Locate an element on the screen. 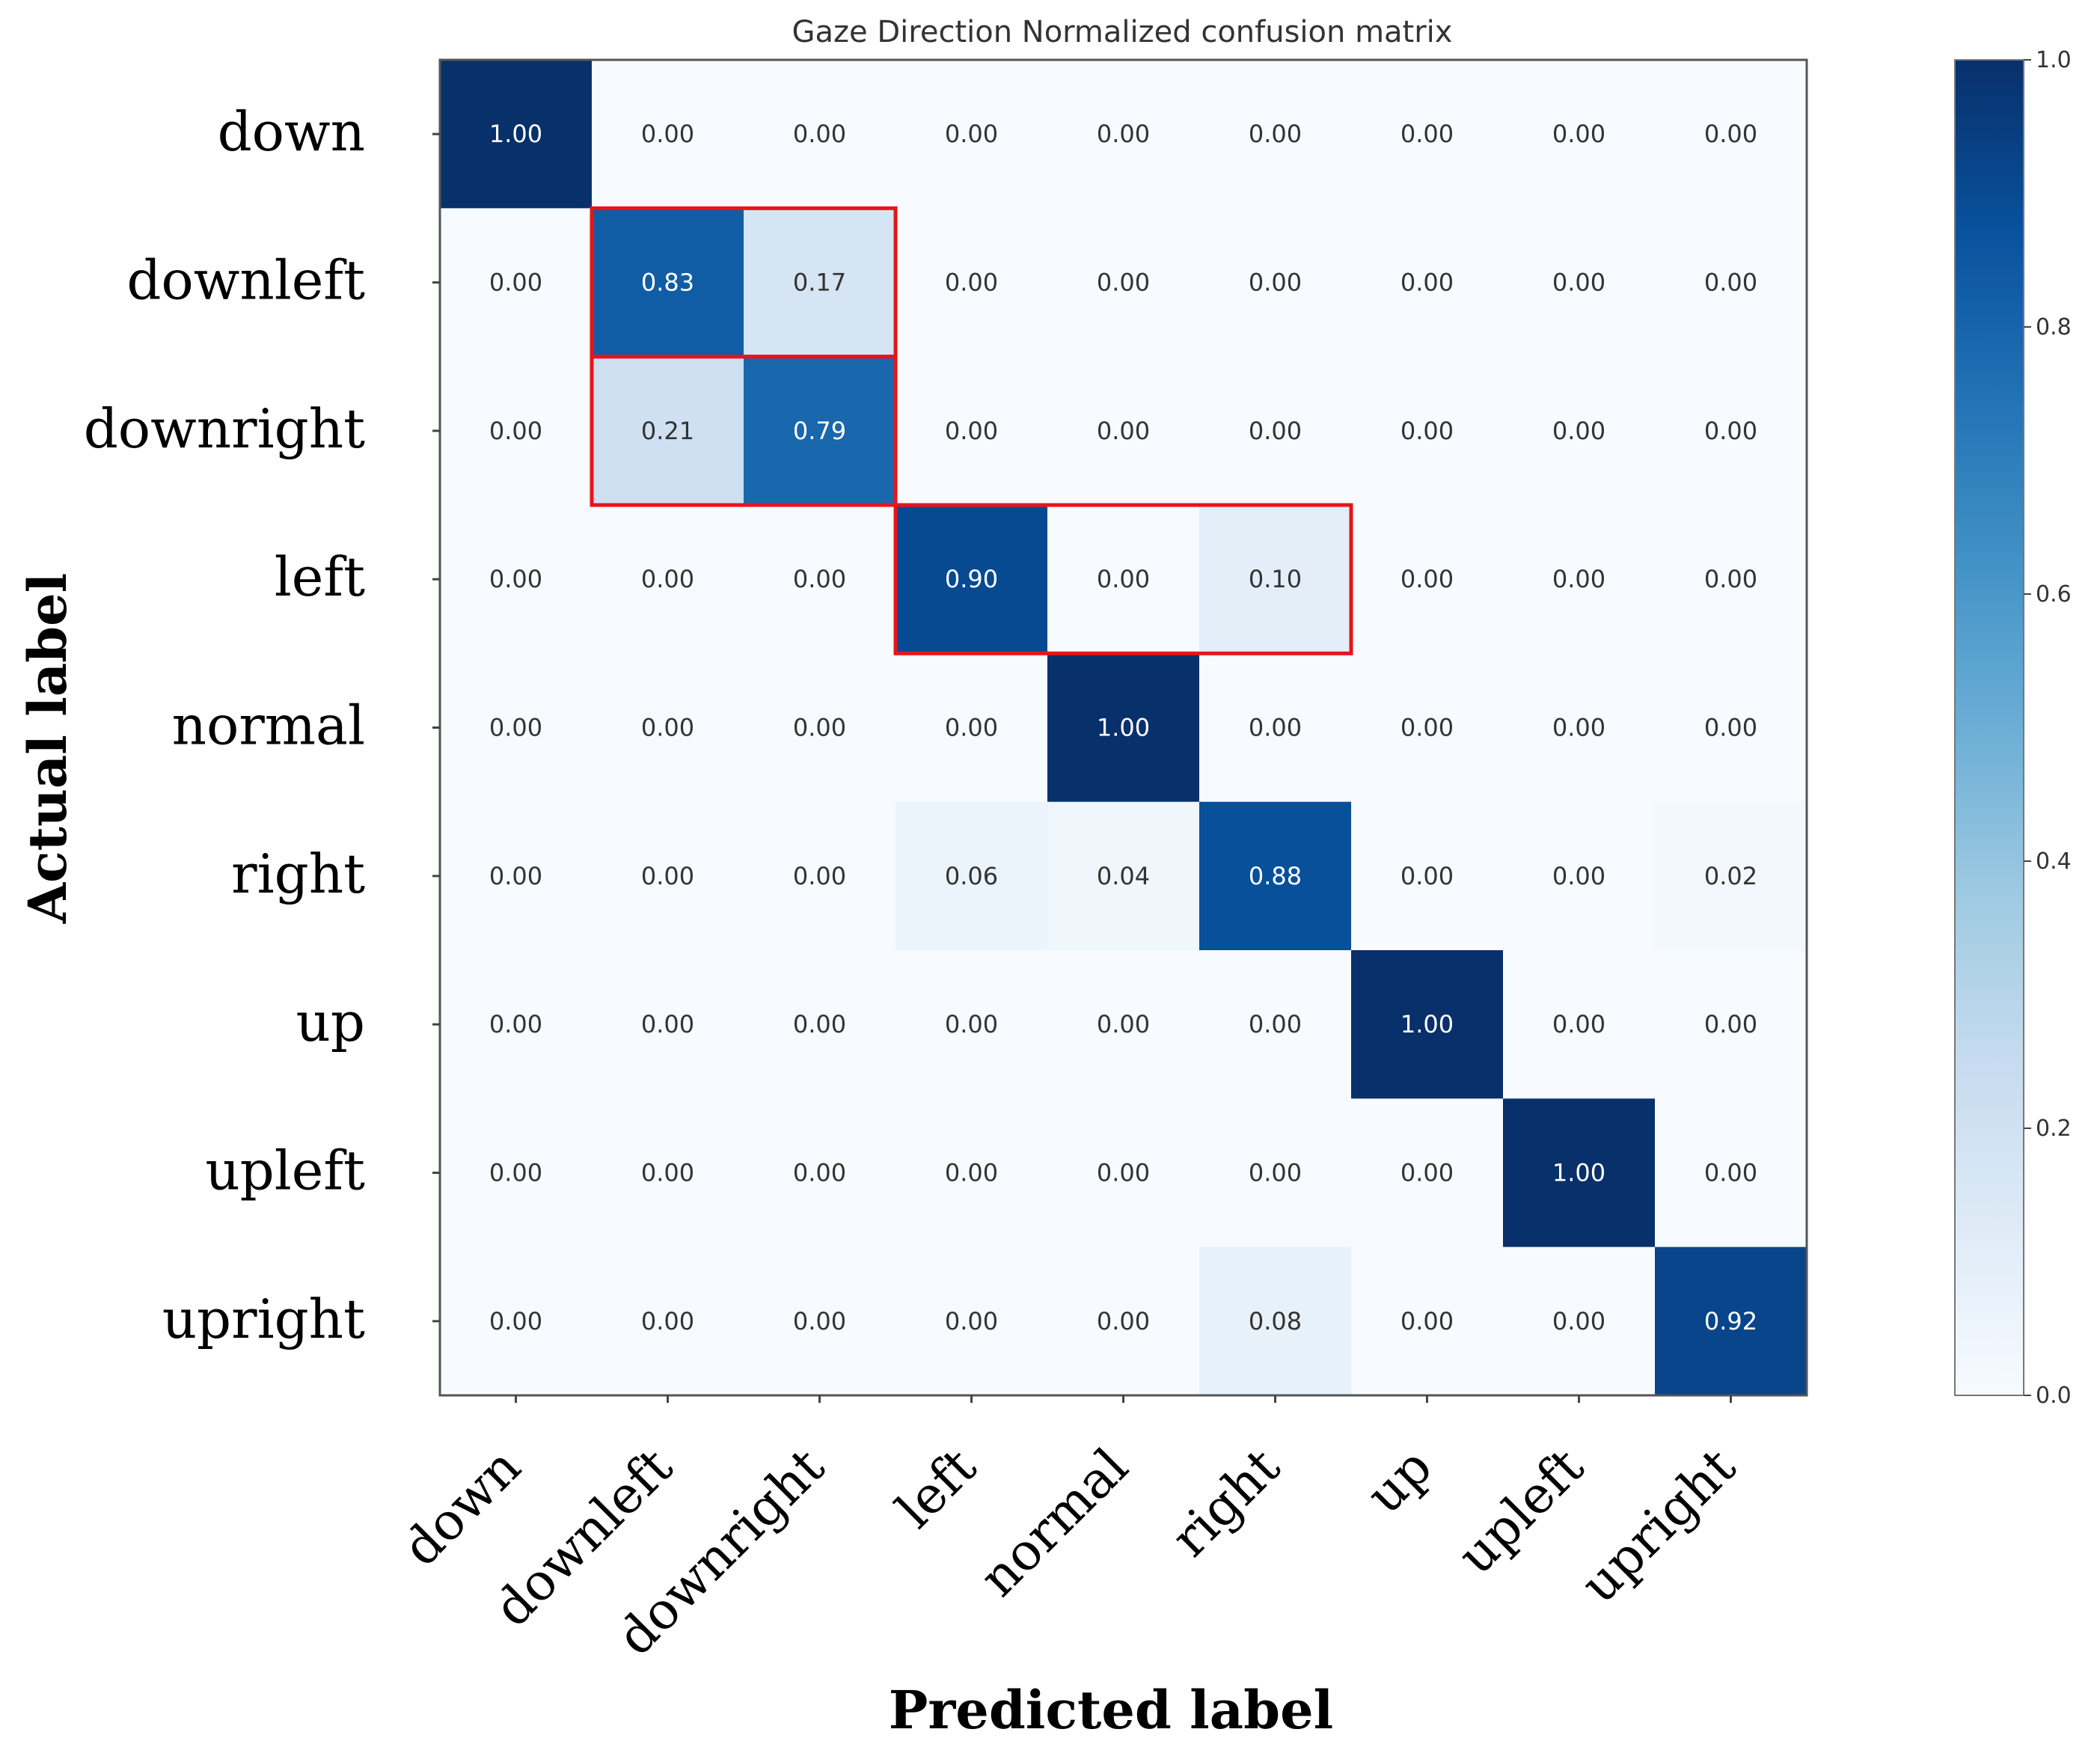  colorbar-ticks: 0.0 0.2 0.4 0.6 0.8 1.0 is located at coordinates (2048, 728).